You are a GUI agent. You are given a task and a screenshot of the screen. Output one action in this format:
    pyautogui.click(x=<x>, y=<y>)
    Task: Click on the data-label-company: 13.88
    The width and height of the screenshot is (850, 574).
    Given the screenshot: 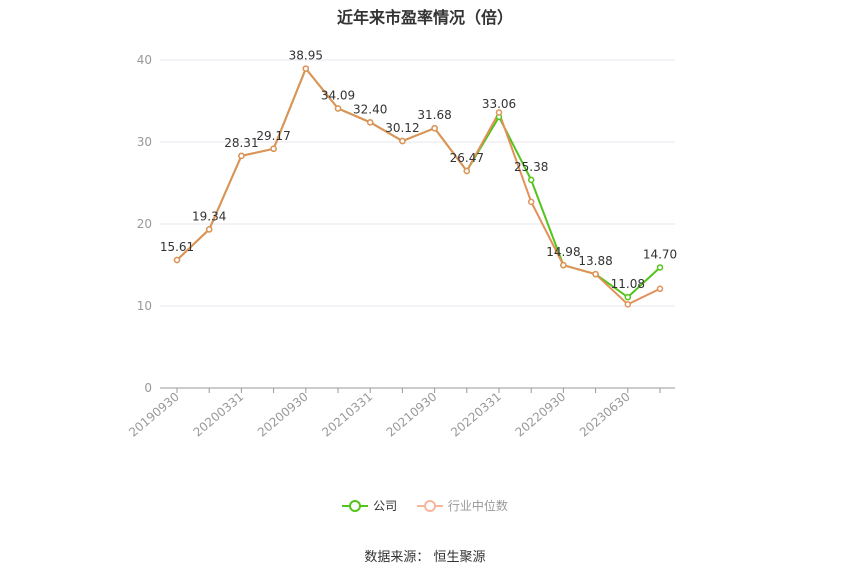 What is the action you would take?
    pyautogui.click(x=595, y=261)
    